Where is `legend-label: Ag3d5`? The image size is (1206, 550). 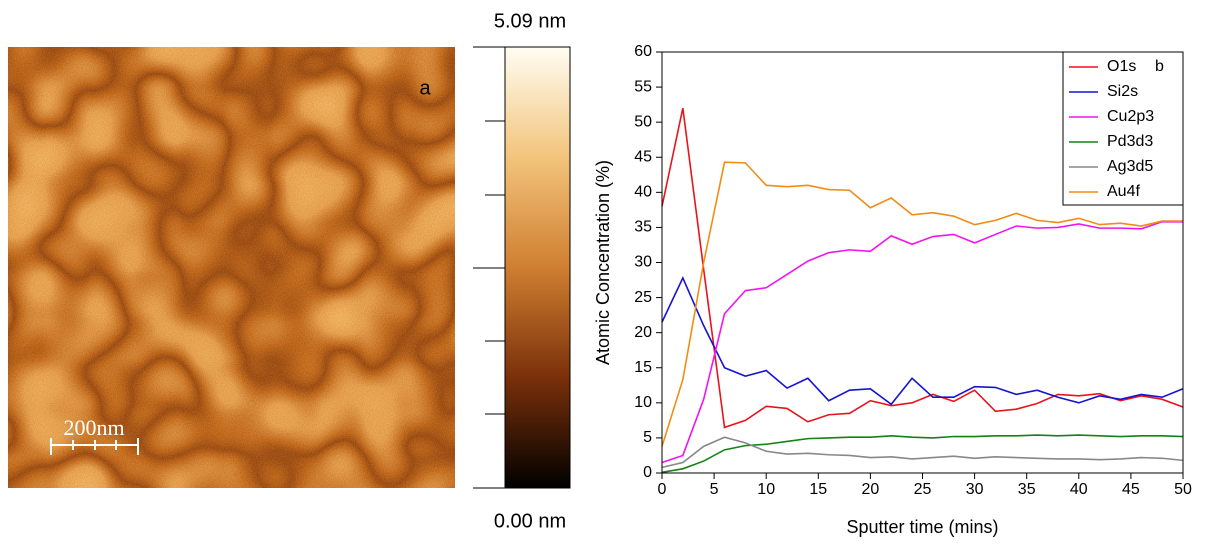 legend-label: Ag3d5 is located at coordinates (1130, 166).